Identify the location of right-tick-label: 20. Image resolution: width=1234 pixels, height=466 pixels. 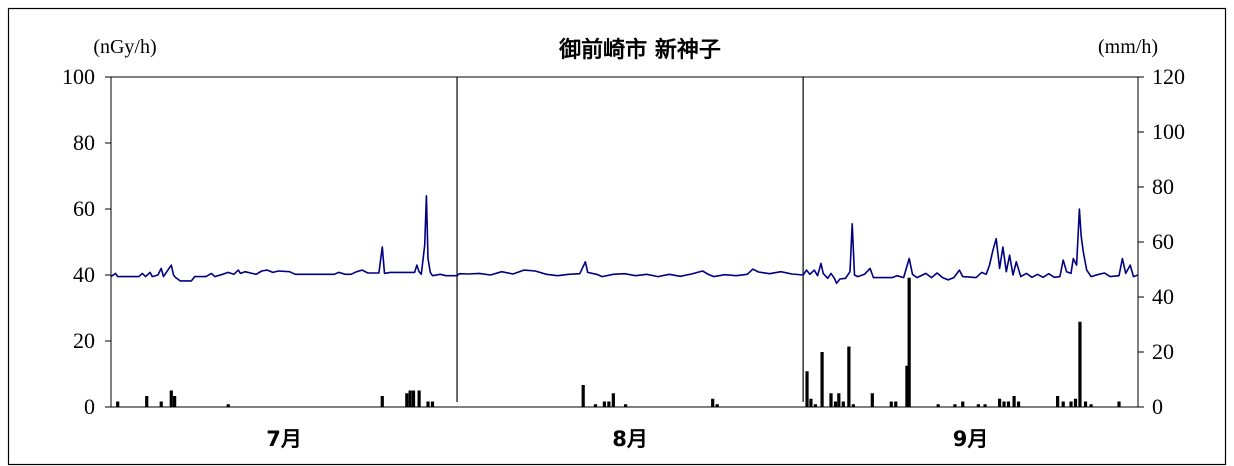
(1163, 351).